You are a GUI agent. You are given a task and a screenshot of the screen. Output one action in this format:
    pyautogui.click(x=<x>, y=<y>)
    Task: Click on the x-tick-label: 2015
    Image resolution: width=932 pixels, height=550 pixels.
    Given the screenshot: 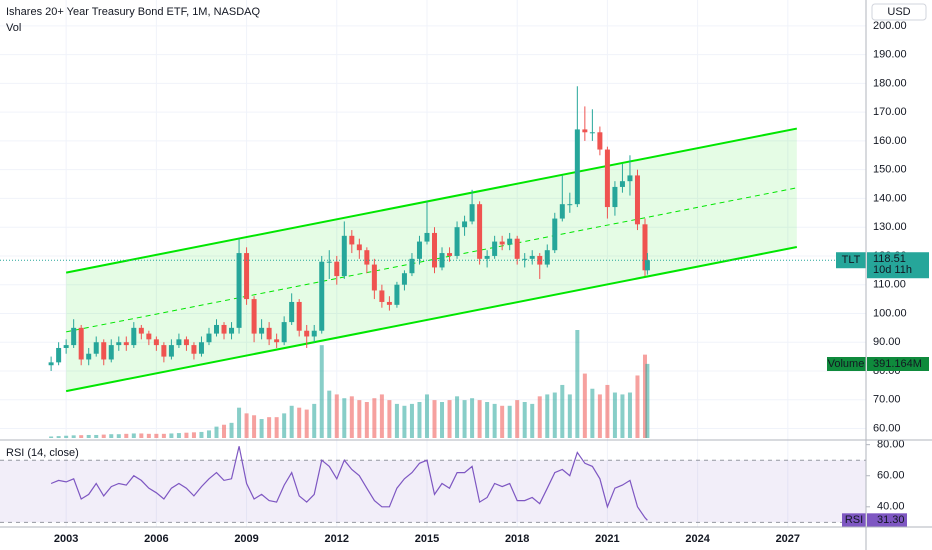 What is the action you would take?
    pyautogui.click(x=427, y=539)
    